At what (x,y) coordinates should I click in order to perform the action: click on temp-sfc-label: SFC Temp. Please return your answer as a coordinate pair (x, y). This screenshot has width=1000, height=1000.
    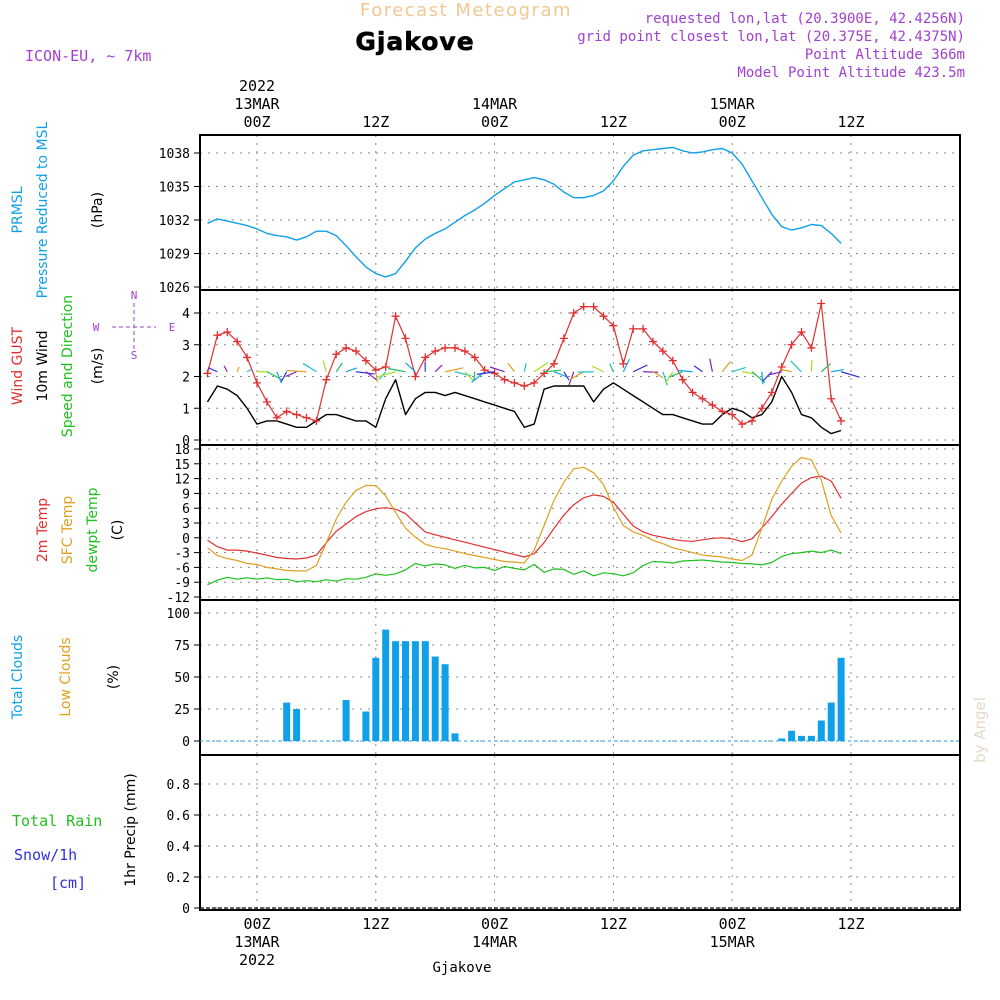
    Looking at the image, I should click on (68, 530).